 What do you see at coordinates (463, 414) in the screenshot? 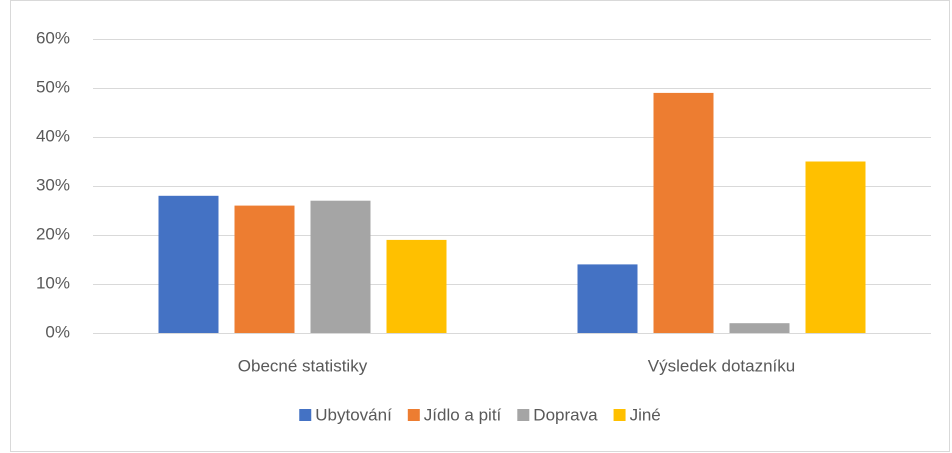
I see `legend-label: Jídlo a pití` at bounding box center [463, 414].